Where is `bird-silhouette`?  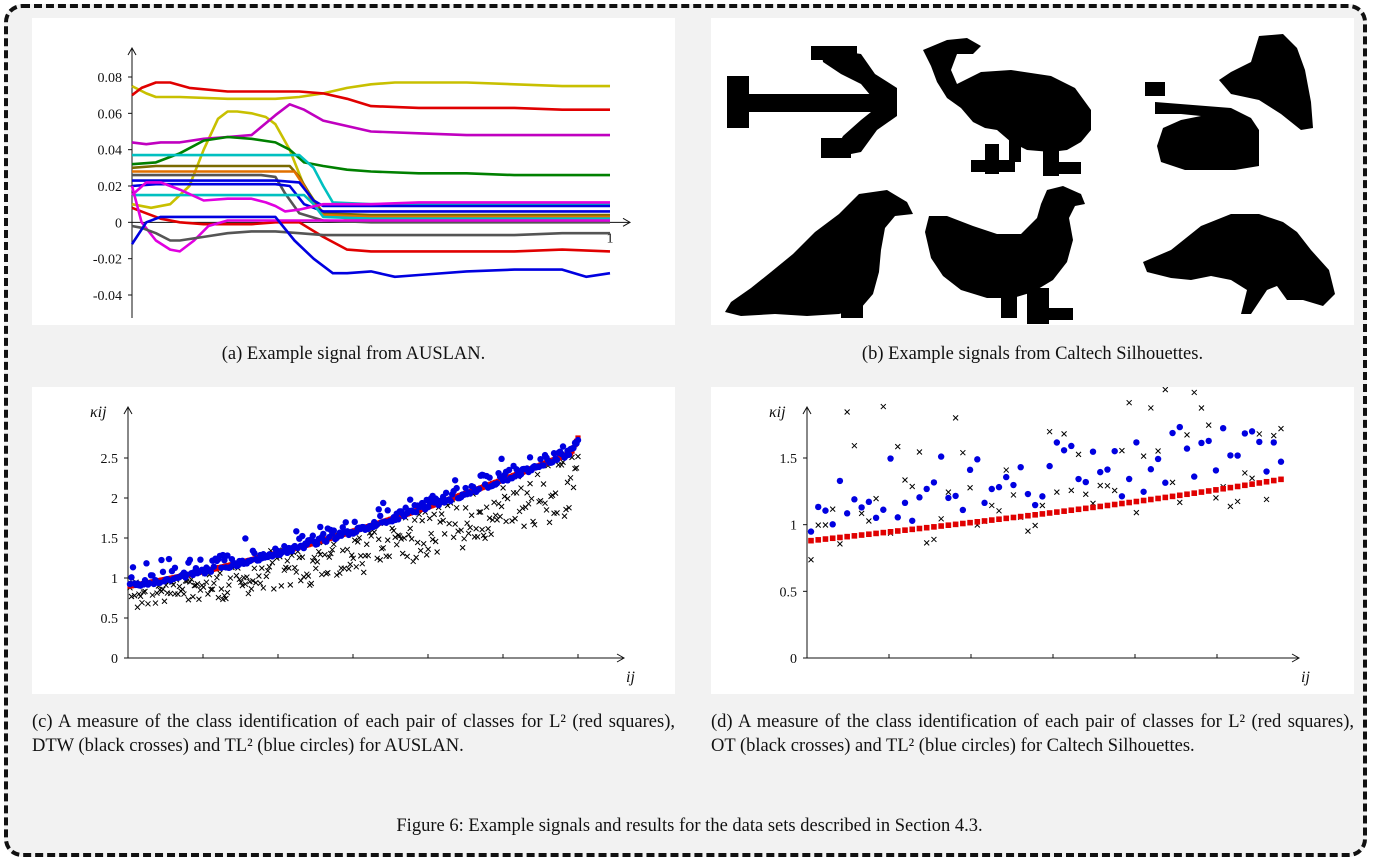
bird-silhouette is located at coordinates (1007, 107).